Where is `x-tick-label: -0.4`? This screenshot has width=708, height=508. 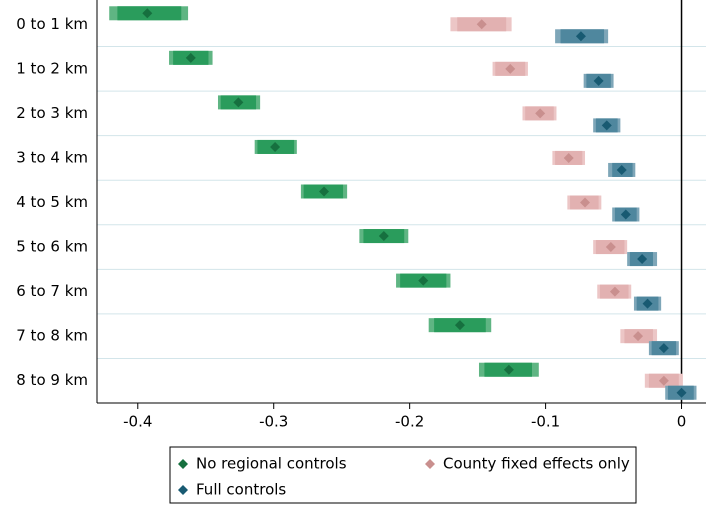
x-tick-label: -0.4 is located at coordinates (137, 422).